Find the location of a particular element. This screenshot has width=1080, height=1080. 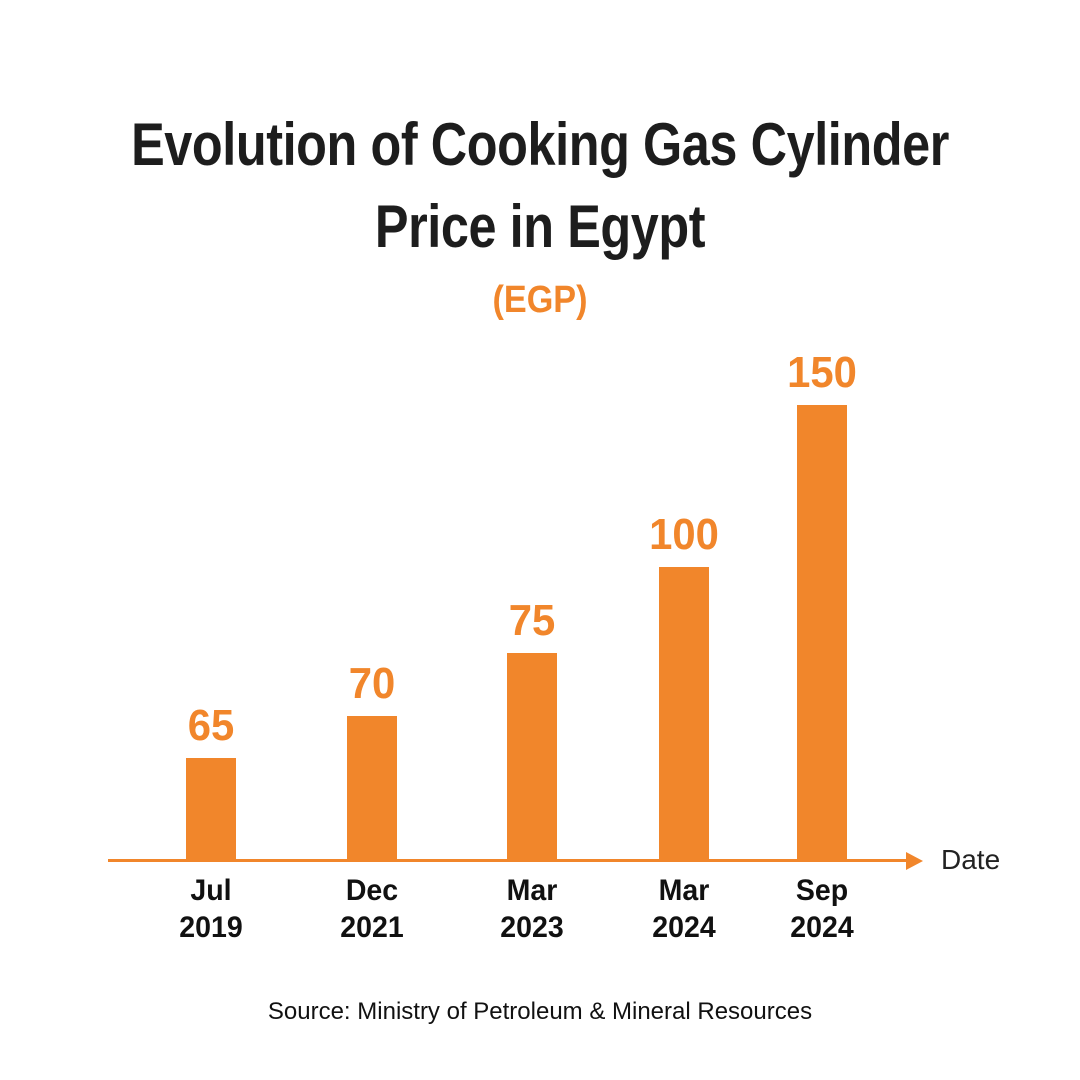

bar-sep-2024 is located at coordinates (822, 633).